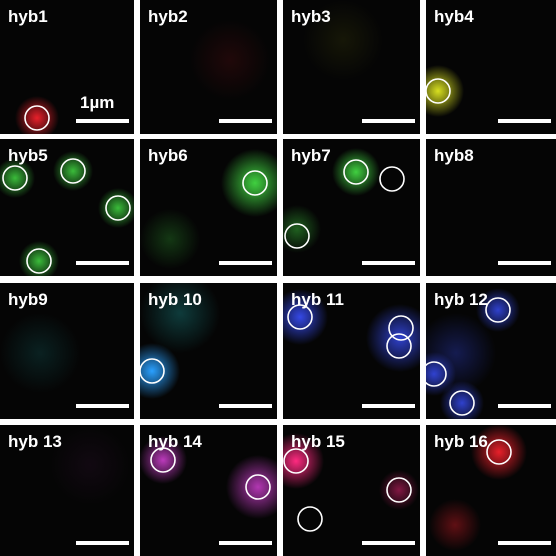  I want to click on panel-label: hyb9, so click(28, 299).